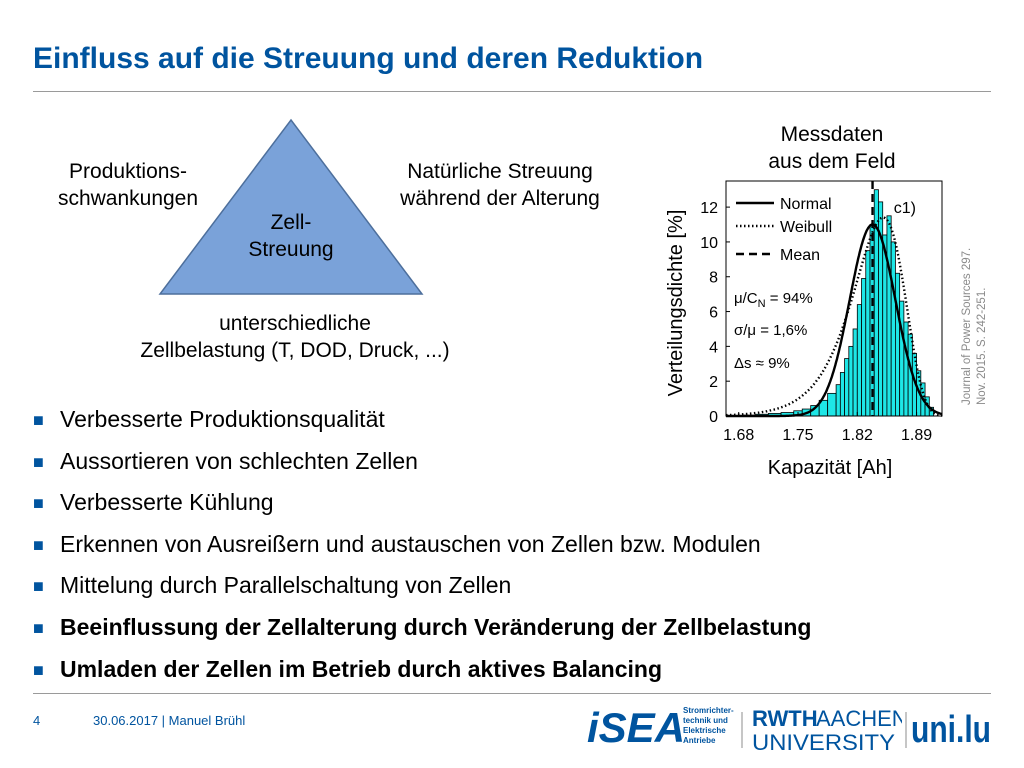 This screenshot has height=768, width=1024. What do you see at coordinates (857, 435) in the screenshot?
I see `x-tick-label: 1.82` at bounding box center [857, 435].